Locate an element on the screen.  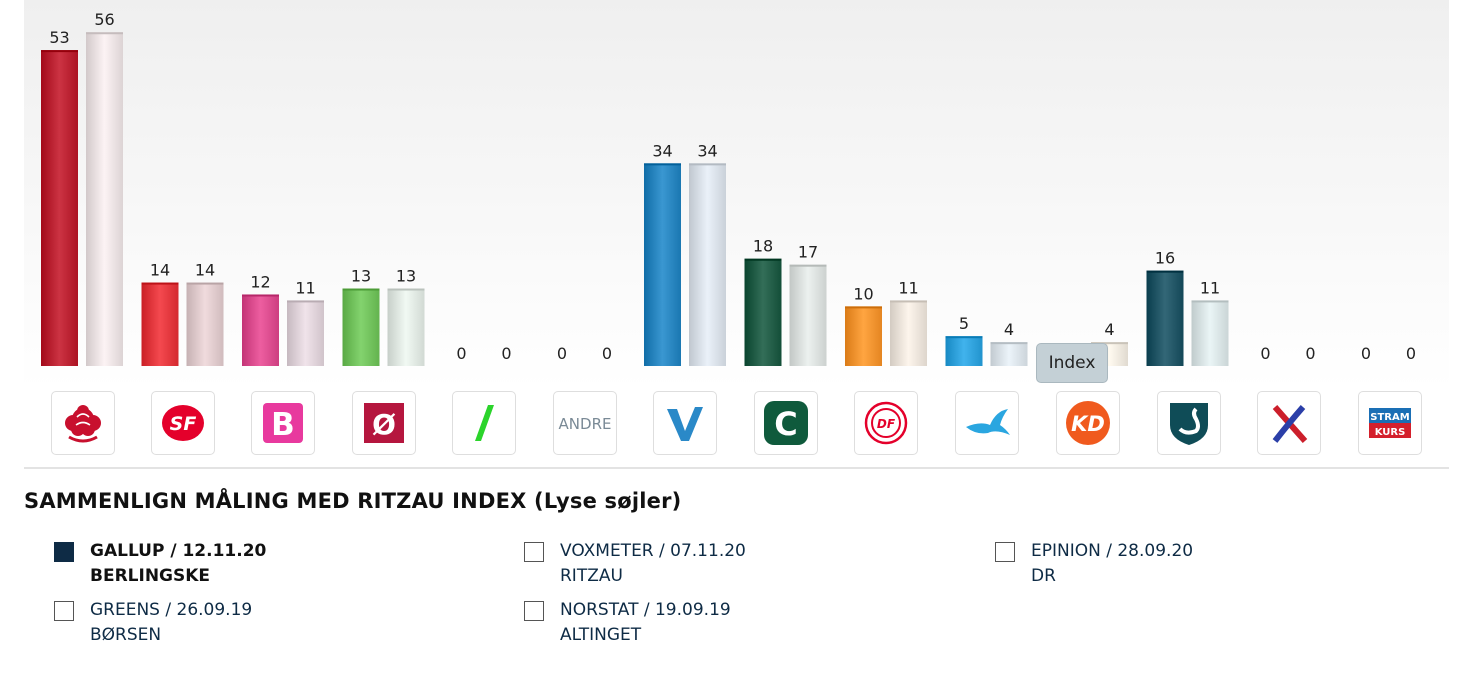
cross-logo-icon is located at coordinates (1289, 423).